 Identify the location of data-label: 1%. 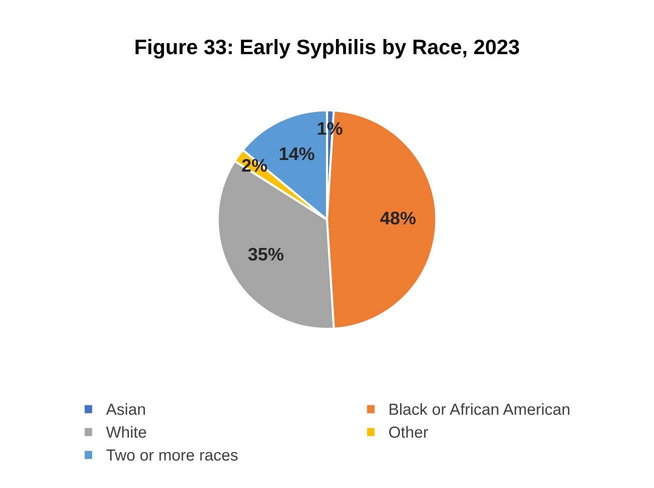
(330, 128).